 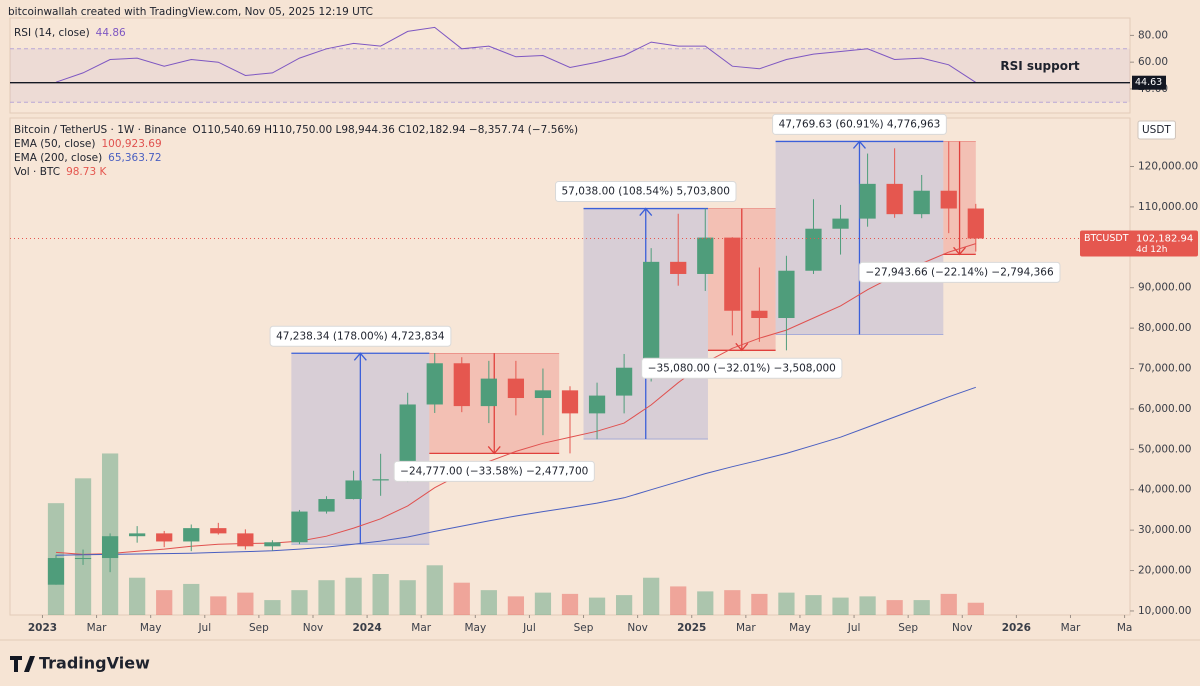 What do you see at coordinates (1151, 250) in the screenshot?
I see `countdown: 4d 12h` at bounding box center [1151, 250].